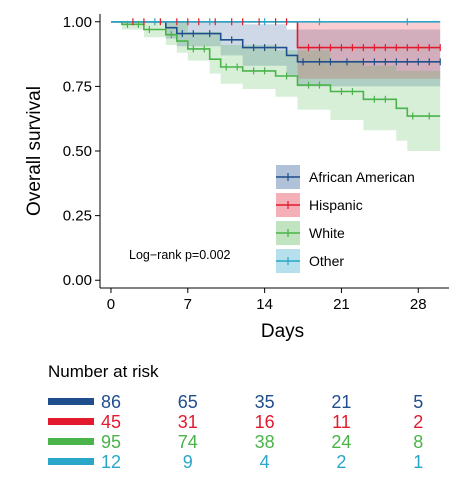 The height and width of the screenshot is (481, 471). I want to click on x-tick-label: 7, so click(188, 304).